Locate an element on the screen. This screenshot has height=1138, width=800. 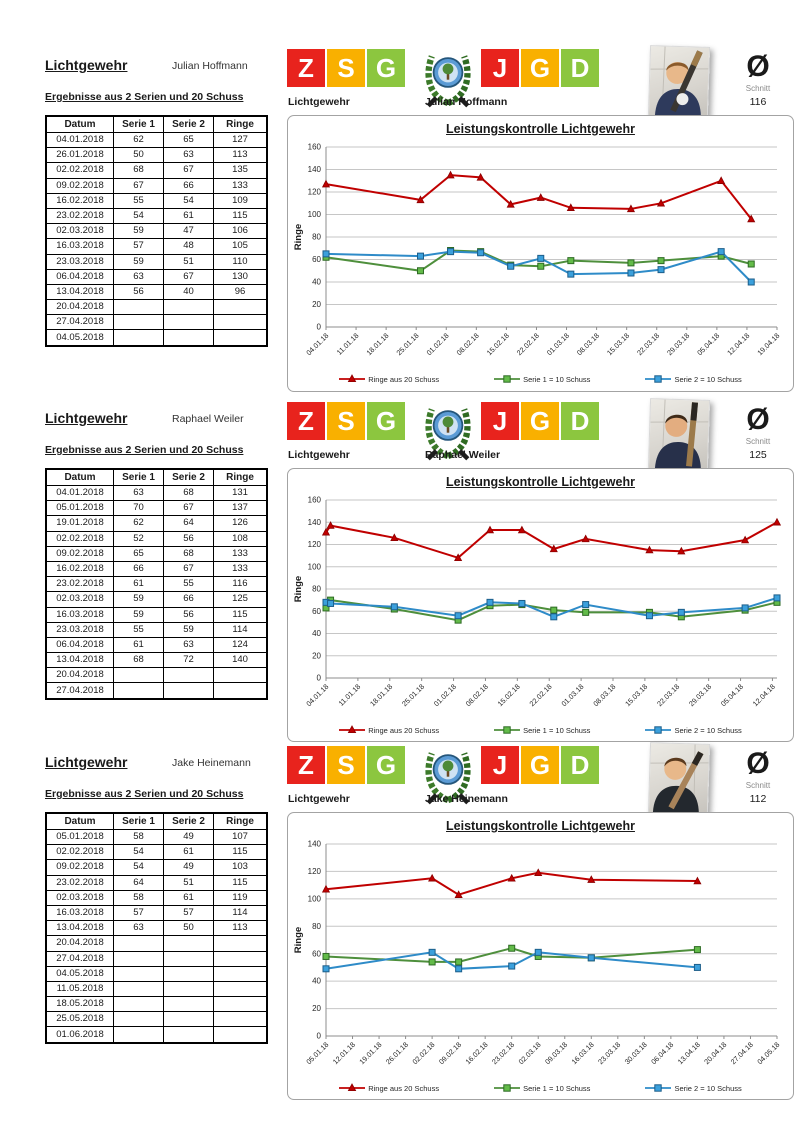
average-block: Ø Schnitt 116 is located at coordinates (758, 80).